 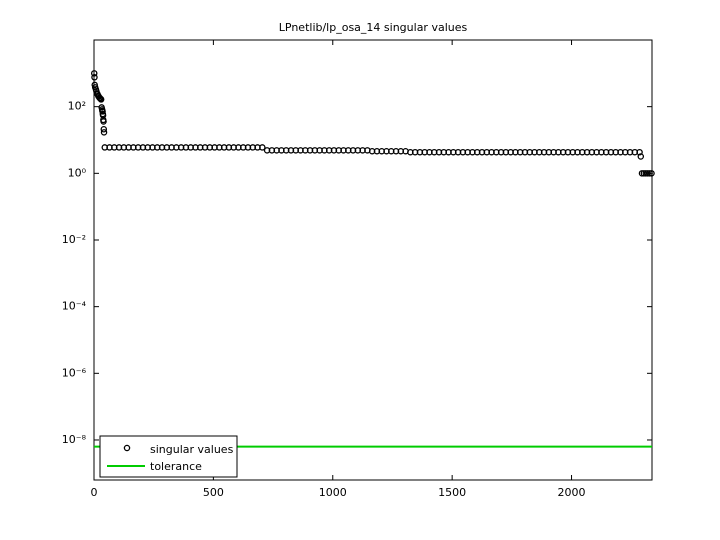 What do you see at coordinates (77, 106) in the screenshot?
I see `y-tick-label: 10²` at bounding box center [77, 106].